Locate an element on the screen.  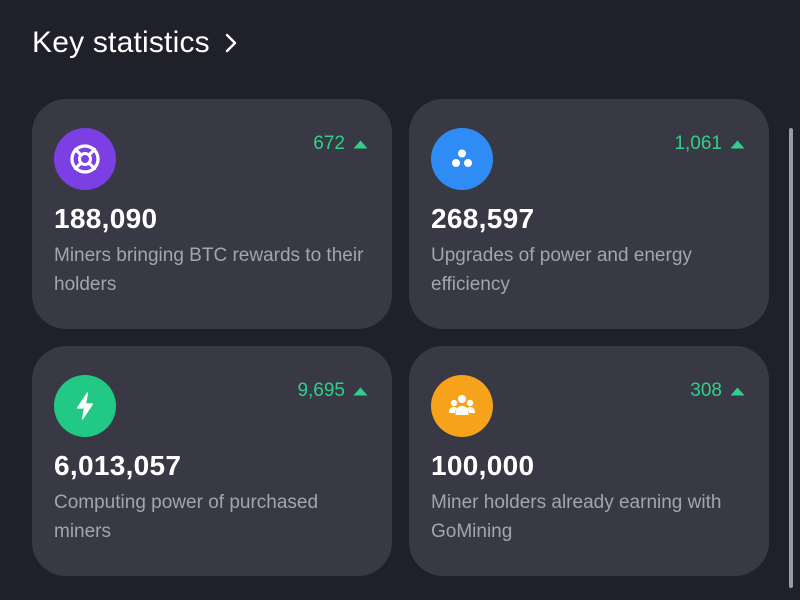
delta-indicator: 9,695 is located at coordinates (332, 391).